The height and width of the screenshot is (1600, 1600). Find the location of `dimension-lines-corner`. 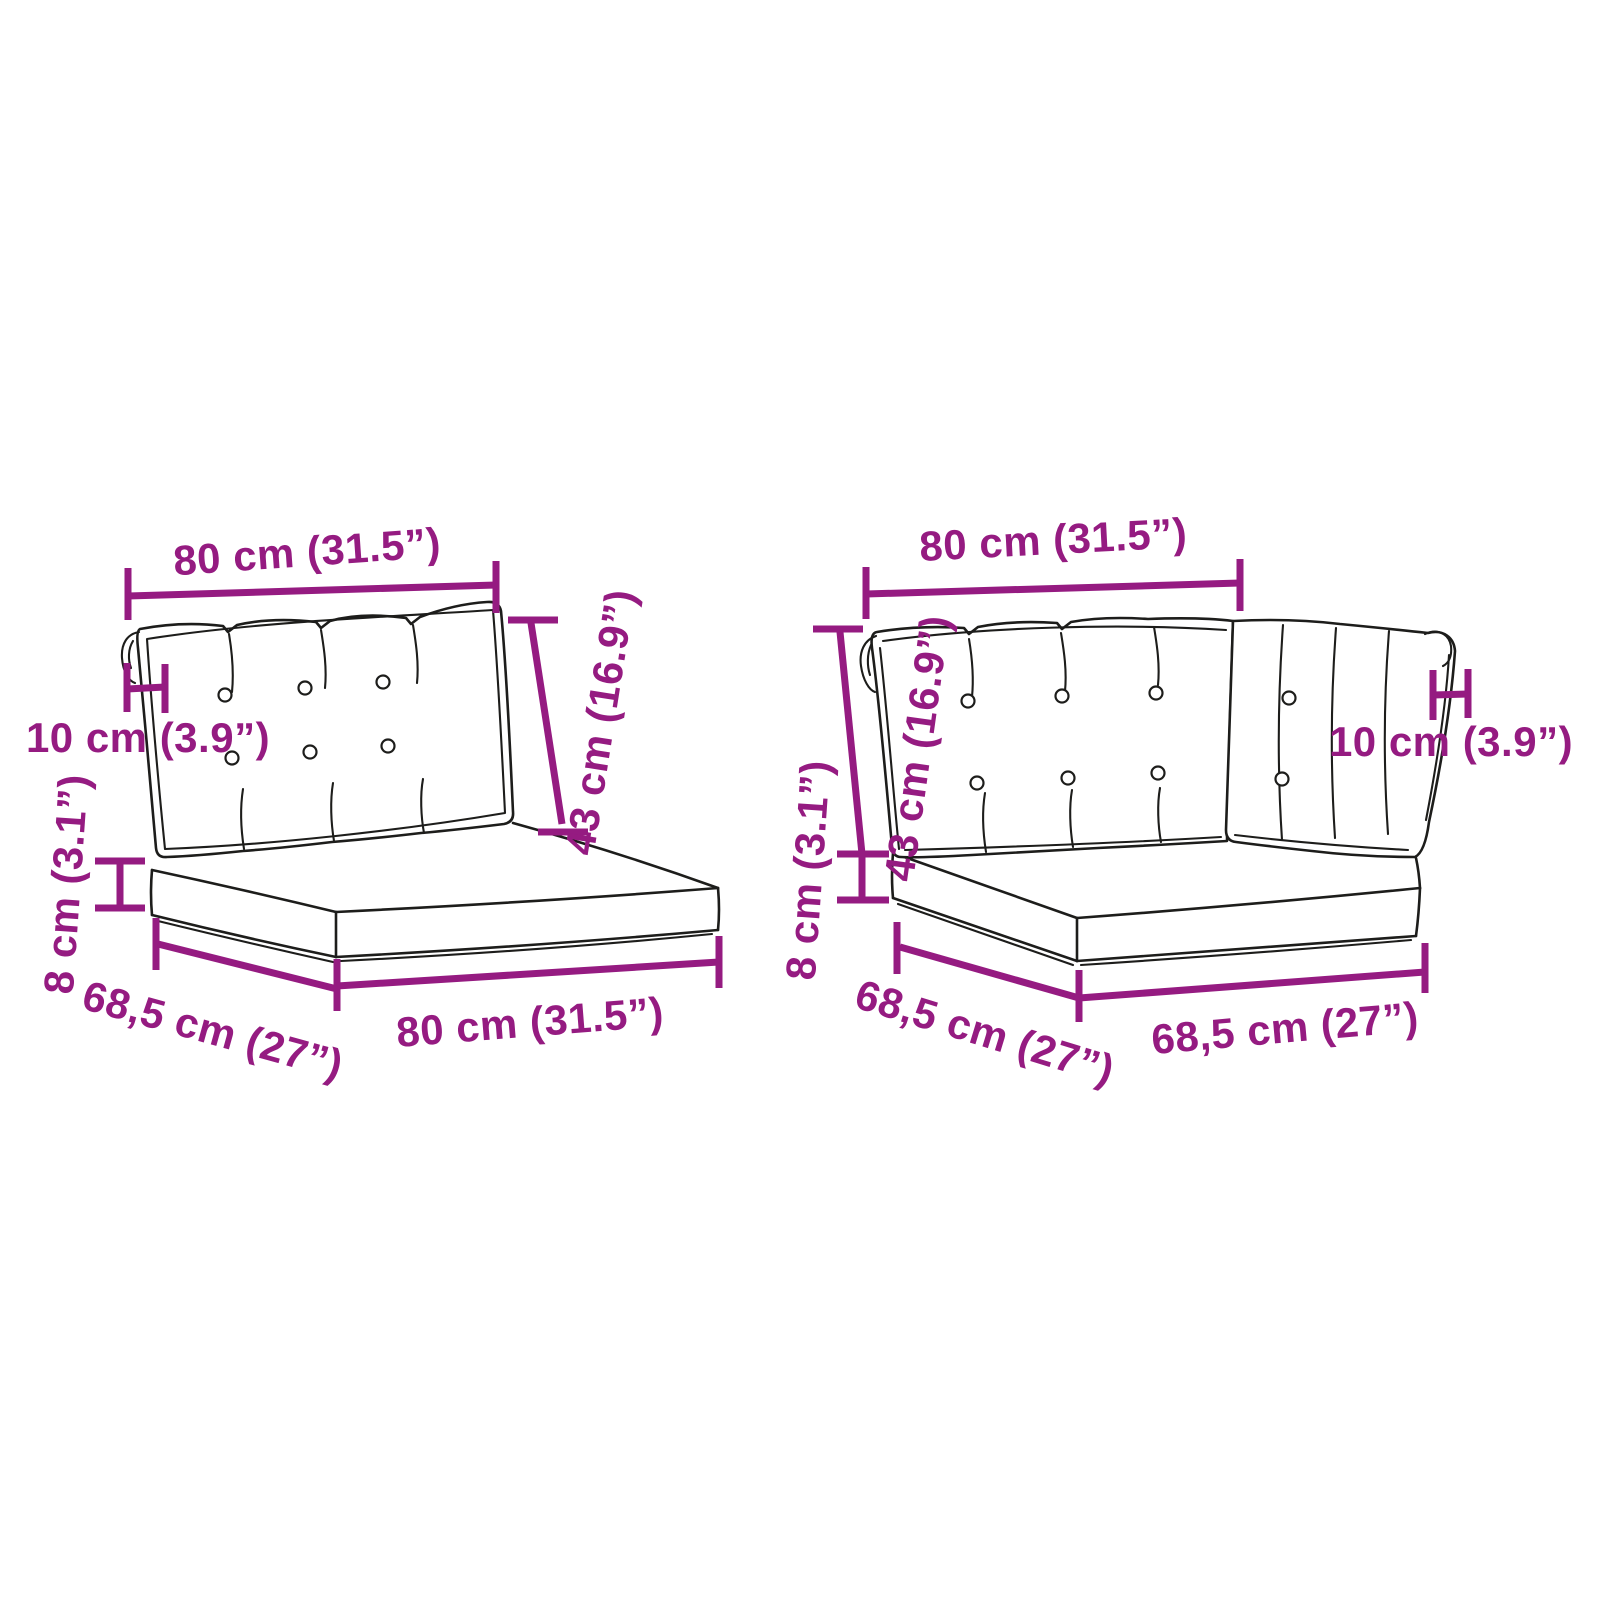

dimension-lines-corner is located at coordinates (1142, 790).